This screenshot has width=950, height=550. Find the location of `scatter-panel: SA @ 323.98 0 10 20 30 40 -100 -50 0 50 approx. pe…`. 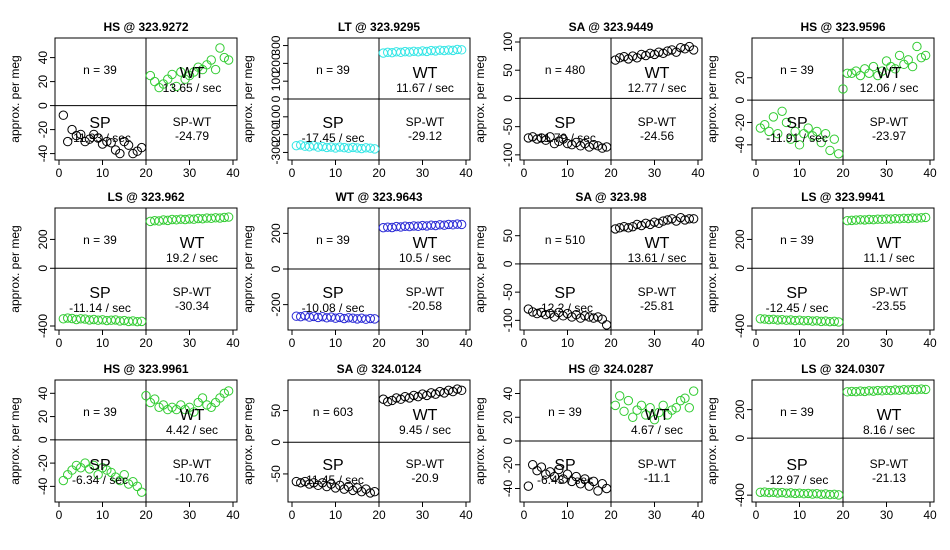

scatter-panel: SA @ 323.98 0 10 20 30 40 -100 -50 0 50 approx. pe… is located at coordinates (589, 270).